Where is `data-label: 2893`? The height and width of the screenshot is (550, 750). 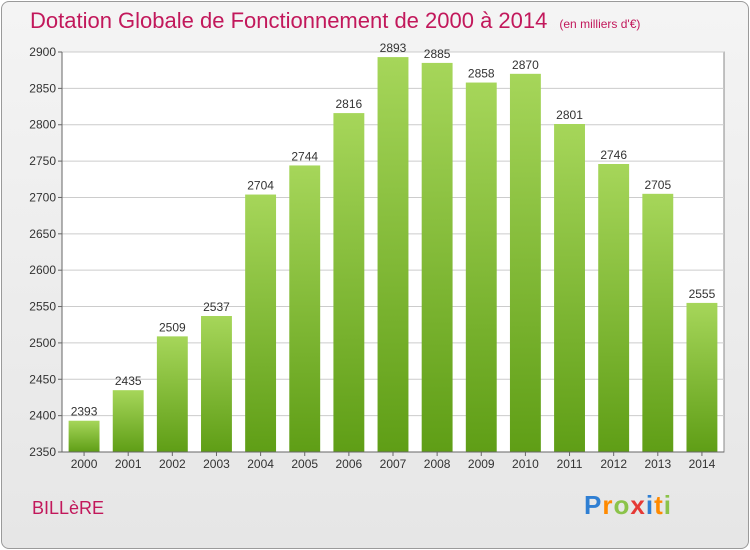
data-label: 2893 is located at coordinates (393, 48).